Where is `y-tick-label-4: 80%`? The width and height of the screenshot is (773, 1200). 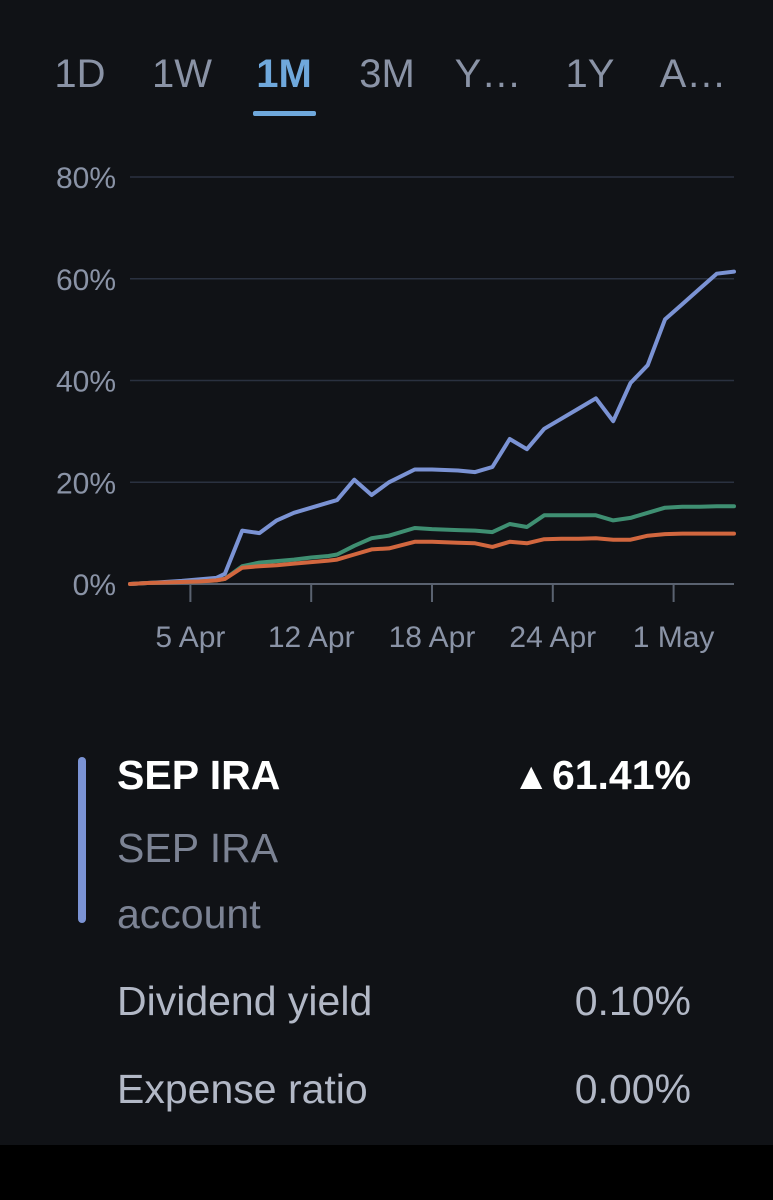
y-tick-label-4: 80% is located at coordinates (86, 178).